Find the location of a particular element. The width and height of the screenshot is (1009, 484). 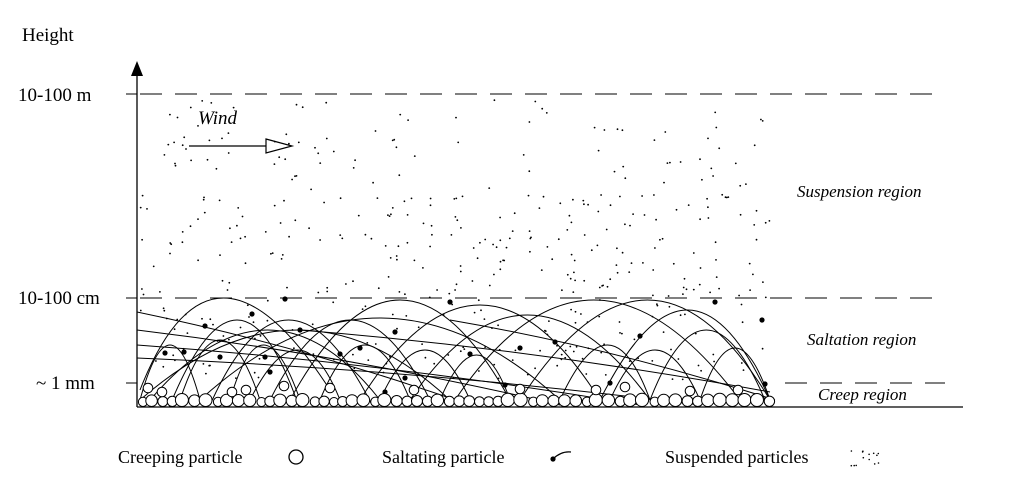

region-label-suspension: Suspension region is located at coordinates (859, 191).